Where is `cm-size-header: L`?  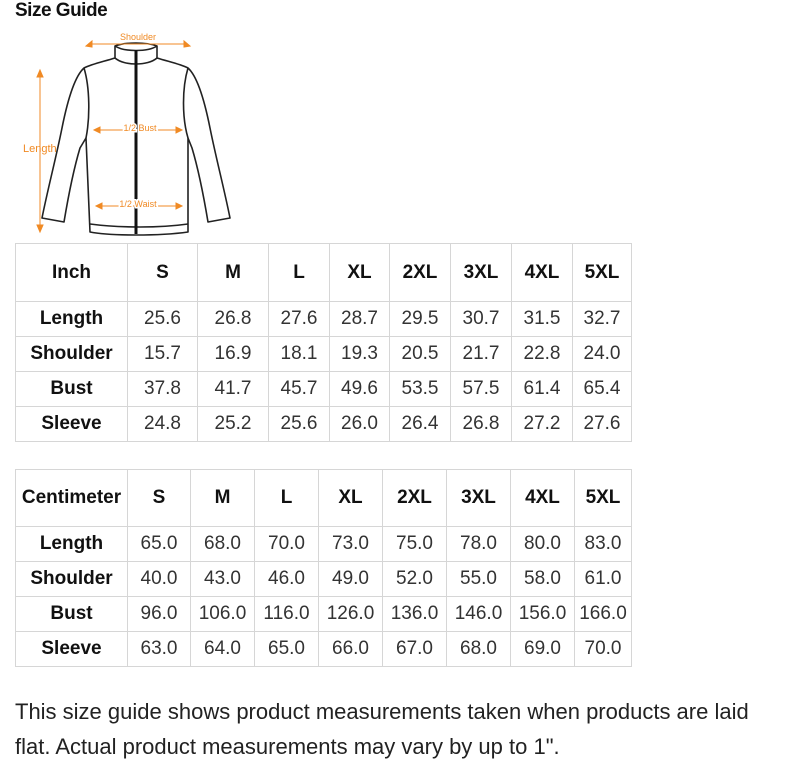
cm-size-header: L is located at coordinates (286, 498).